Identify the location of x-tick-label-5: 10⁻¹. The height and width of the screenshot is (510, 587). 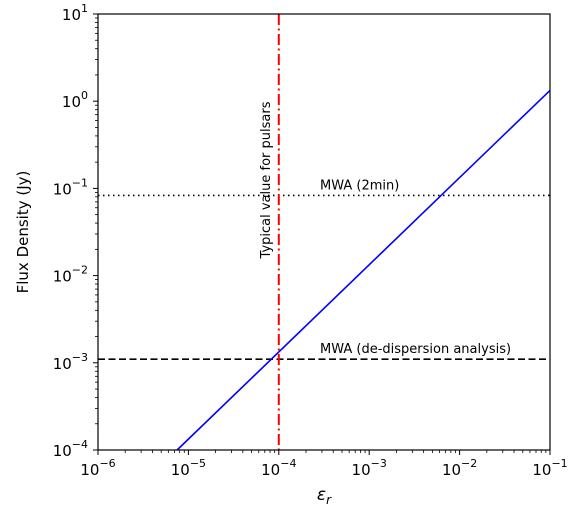
(549, 468).